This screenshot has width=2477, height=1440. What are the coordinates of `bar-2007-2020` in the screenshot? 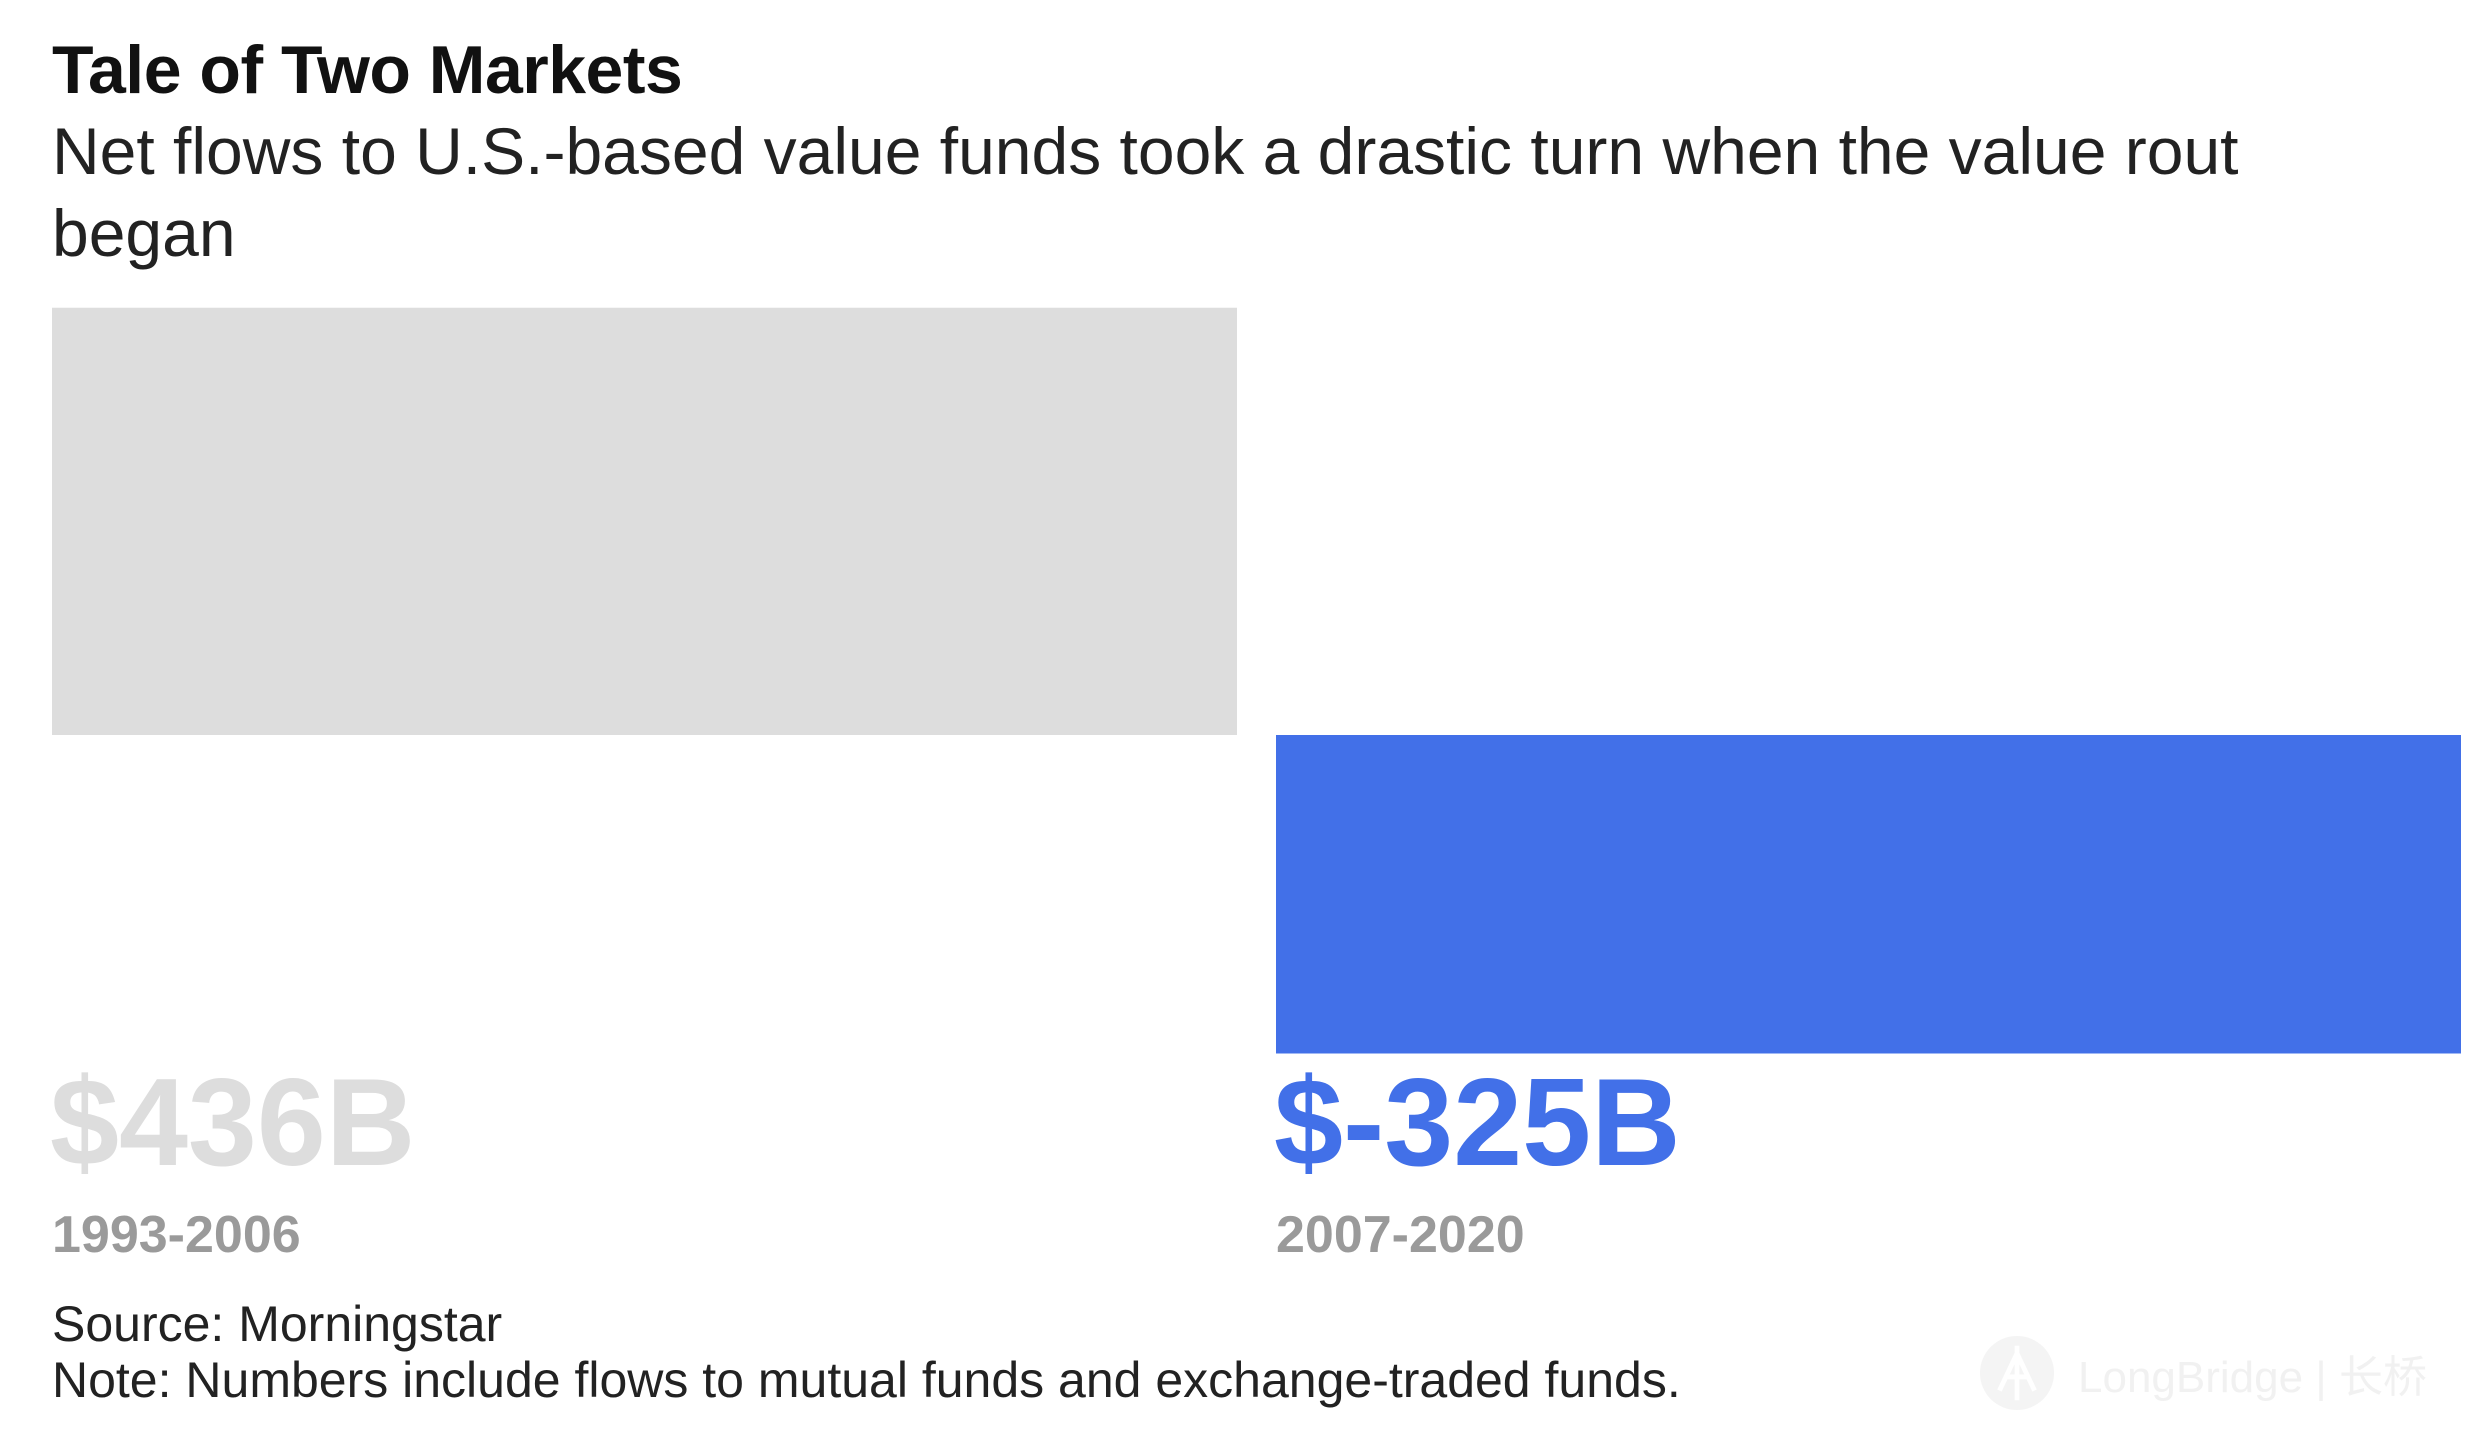 It's located at (1868, 894).